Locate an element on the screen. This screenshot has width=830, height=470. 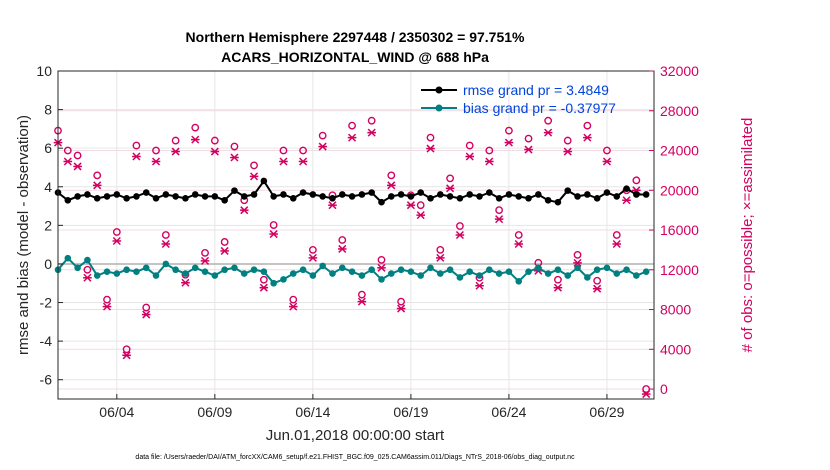
y-tick-label: 6 is located at coordinates (48, 148).